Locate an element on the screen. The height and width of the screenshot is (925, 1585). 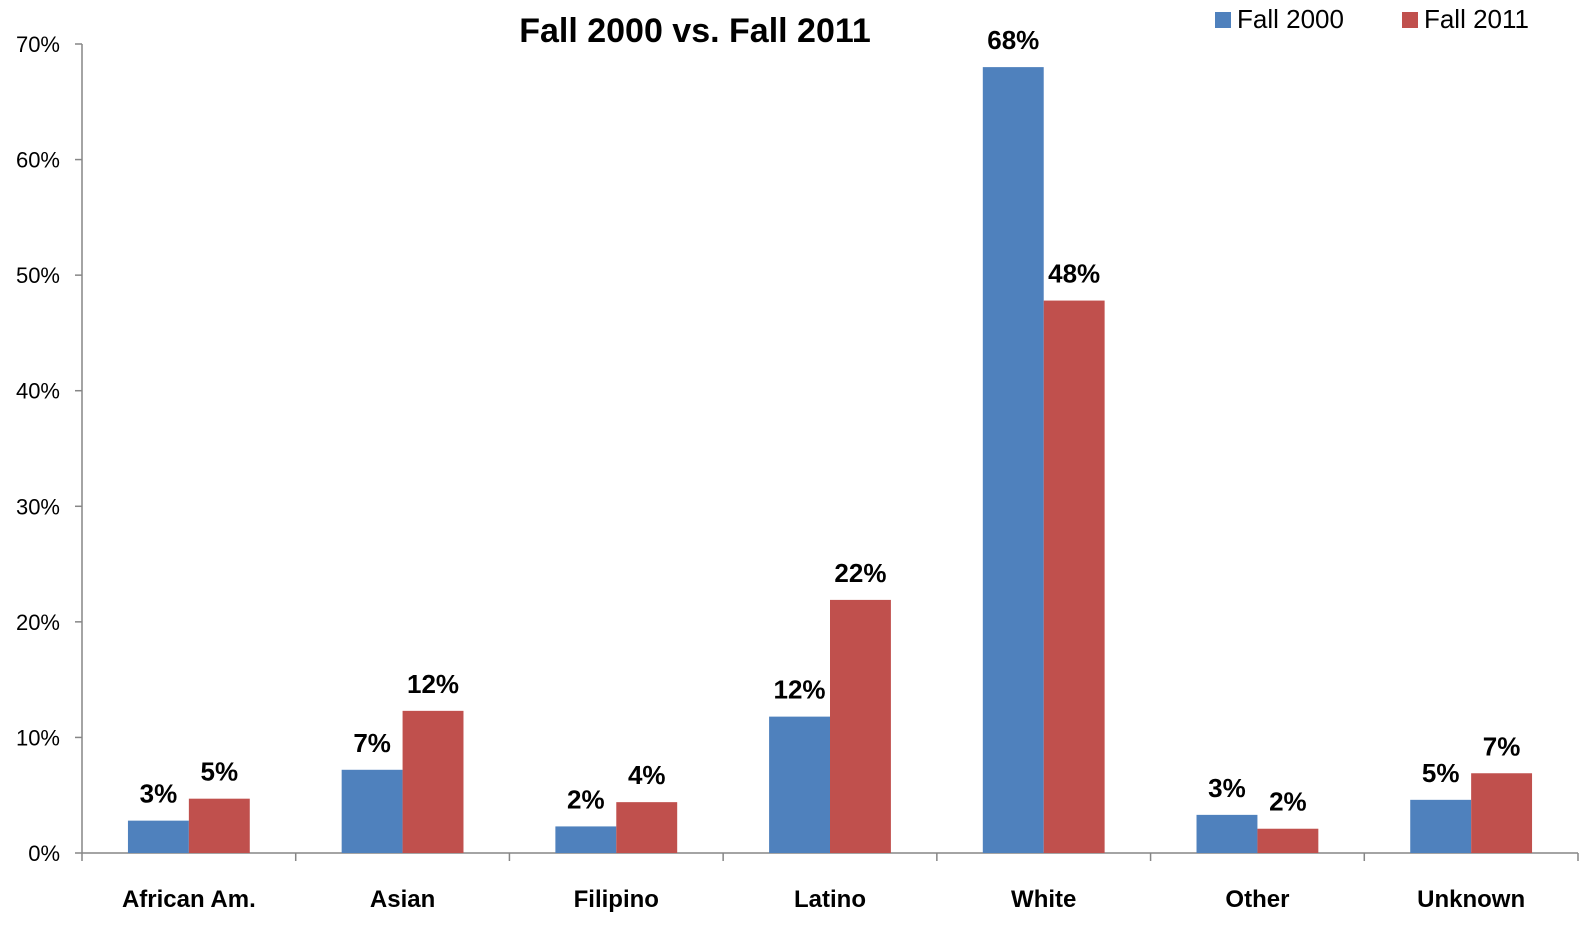
x-tick-label-african-am: African Am. is located at coordinates (189, 899).